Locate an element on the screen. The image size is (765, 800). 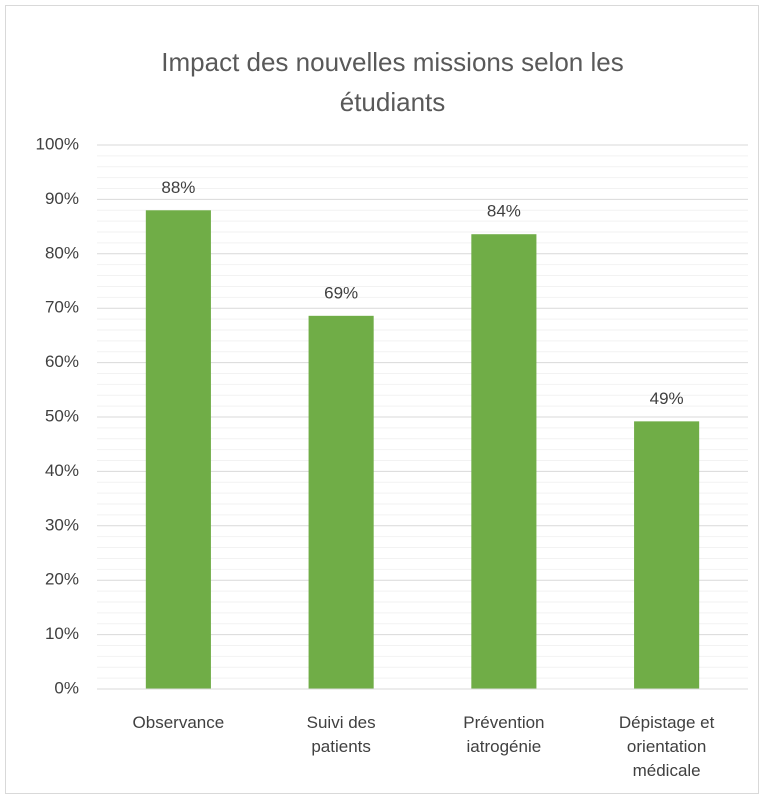
y-tick-label: 20% is located at coordinates (62, 579).